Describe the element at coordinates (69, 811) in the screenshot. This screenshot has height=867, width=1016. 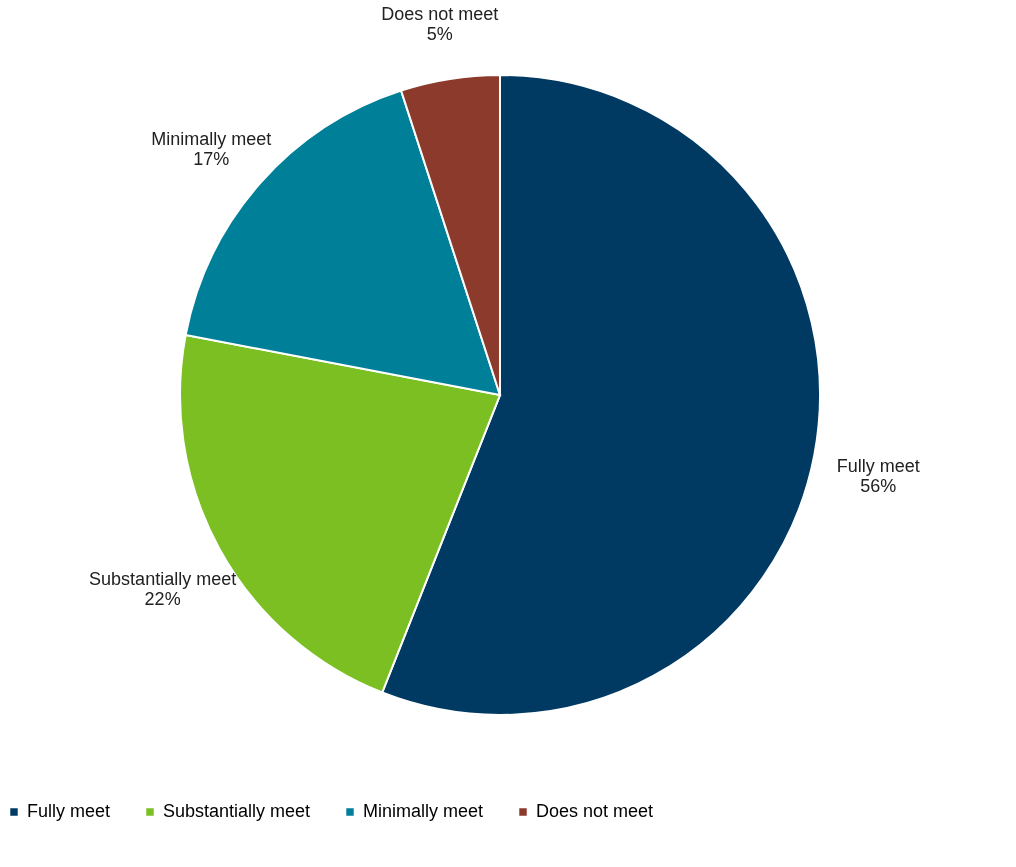
I see `legend-label: Fully meet` at that location.